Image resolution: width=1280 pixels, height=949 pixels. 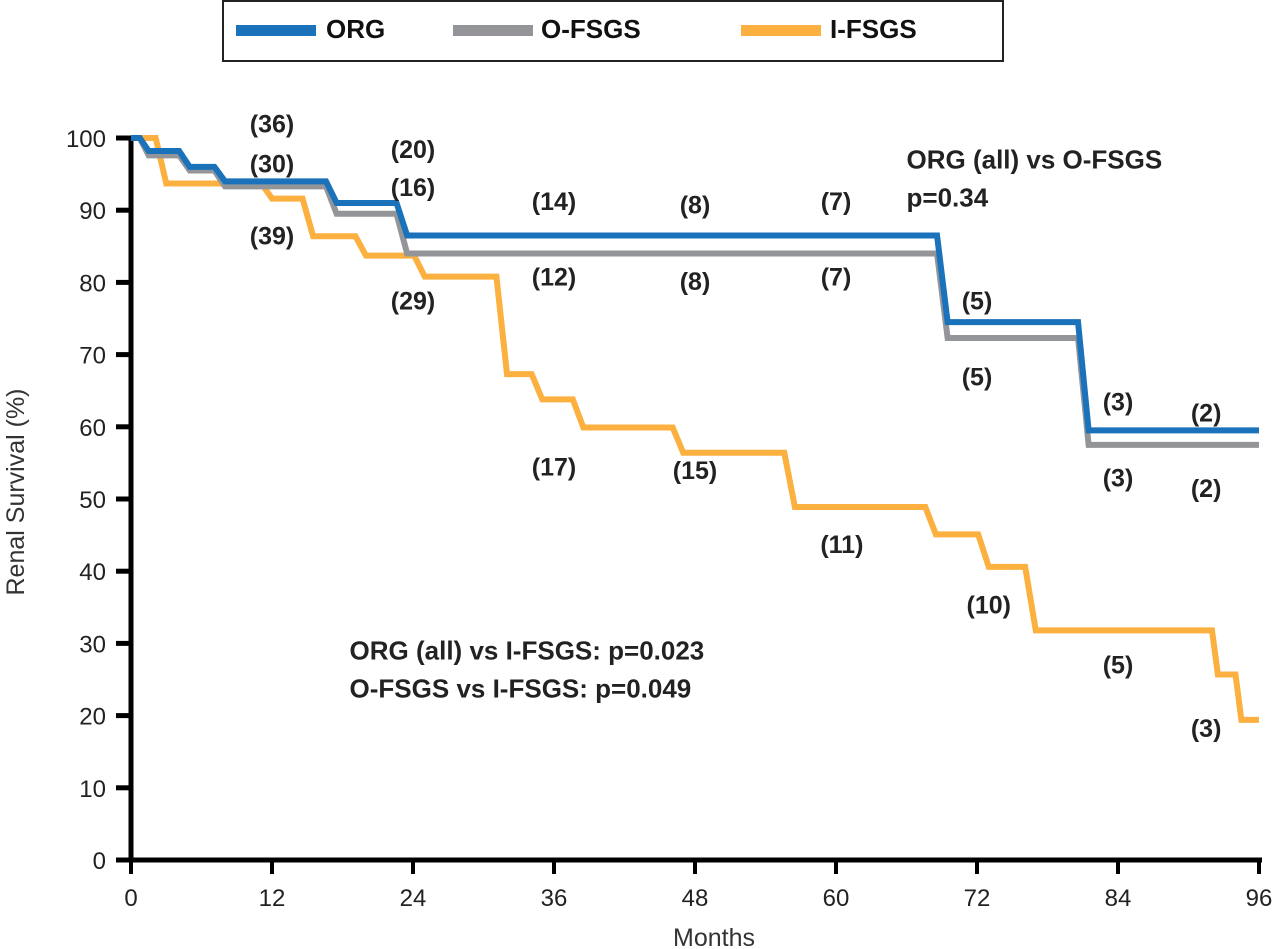 I want to click on y-tick-label: 90, so click(x=92, y=211).